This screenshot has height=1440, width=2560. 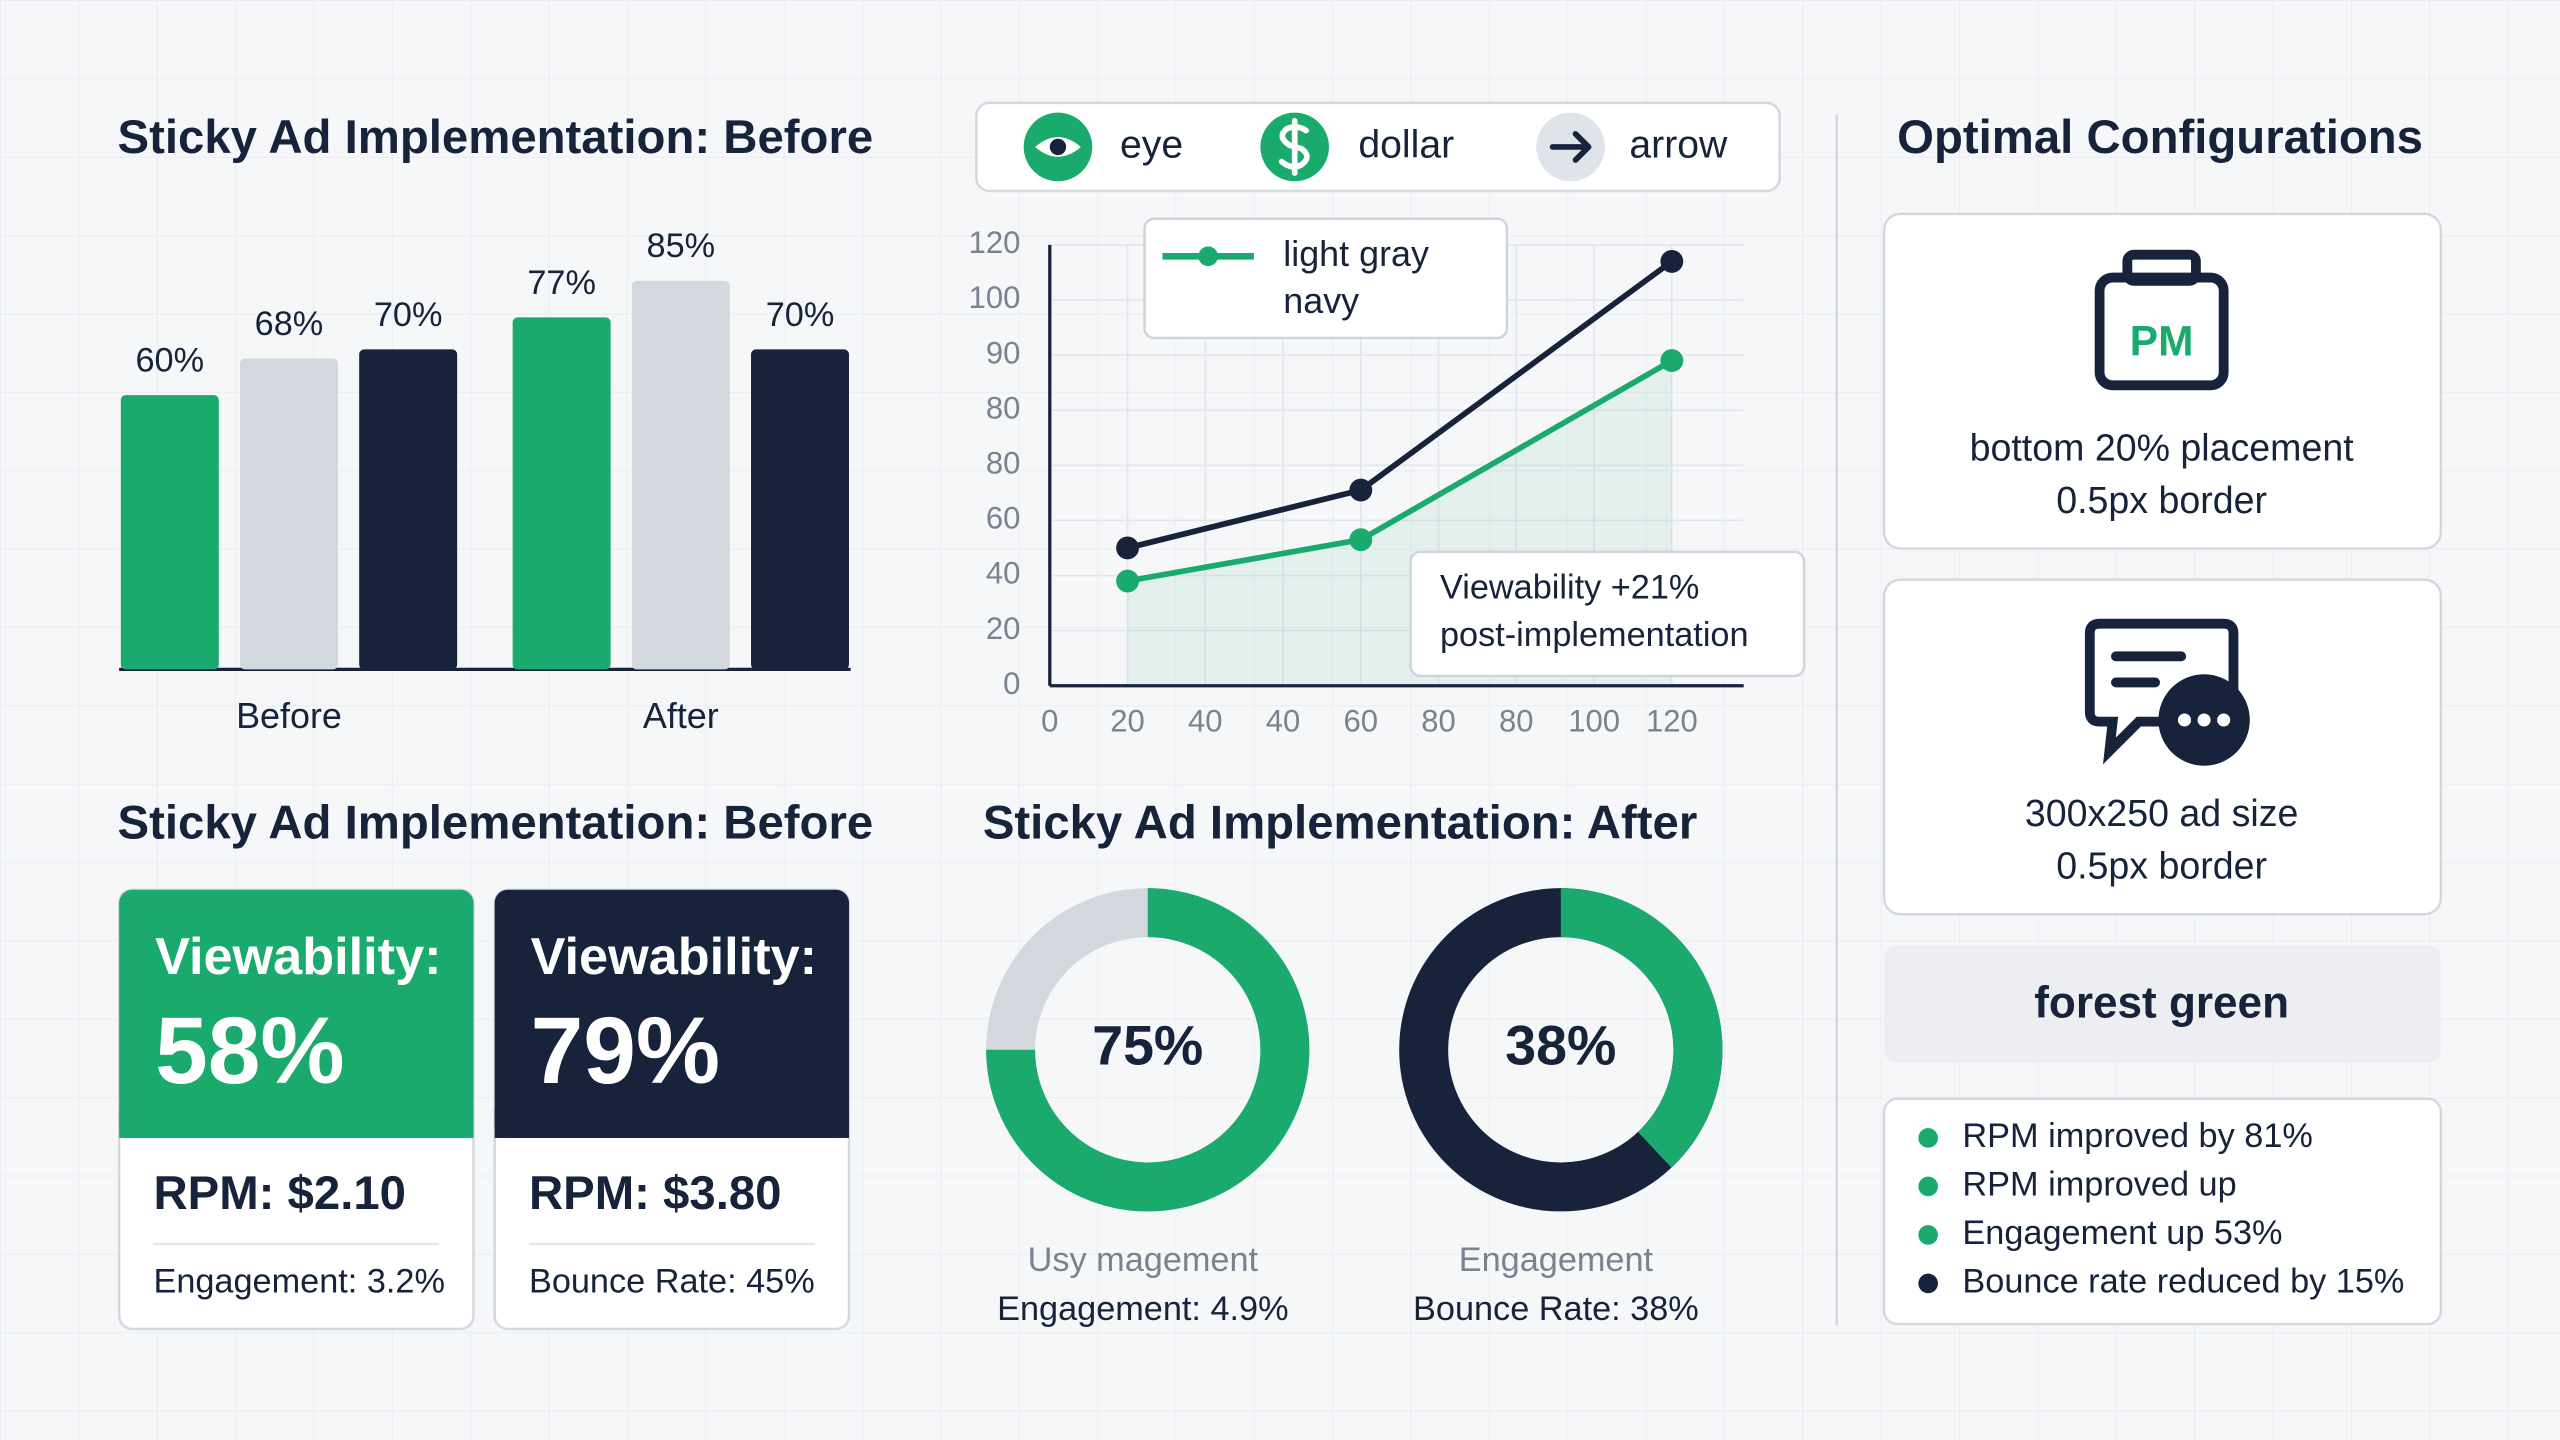 I want to click on section-title: Sticky Ad Implementation: Before, so click(x=496, y=823).